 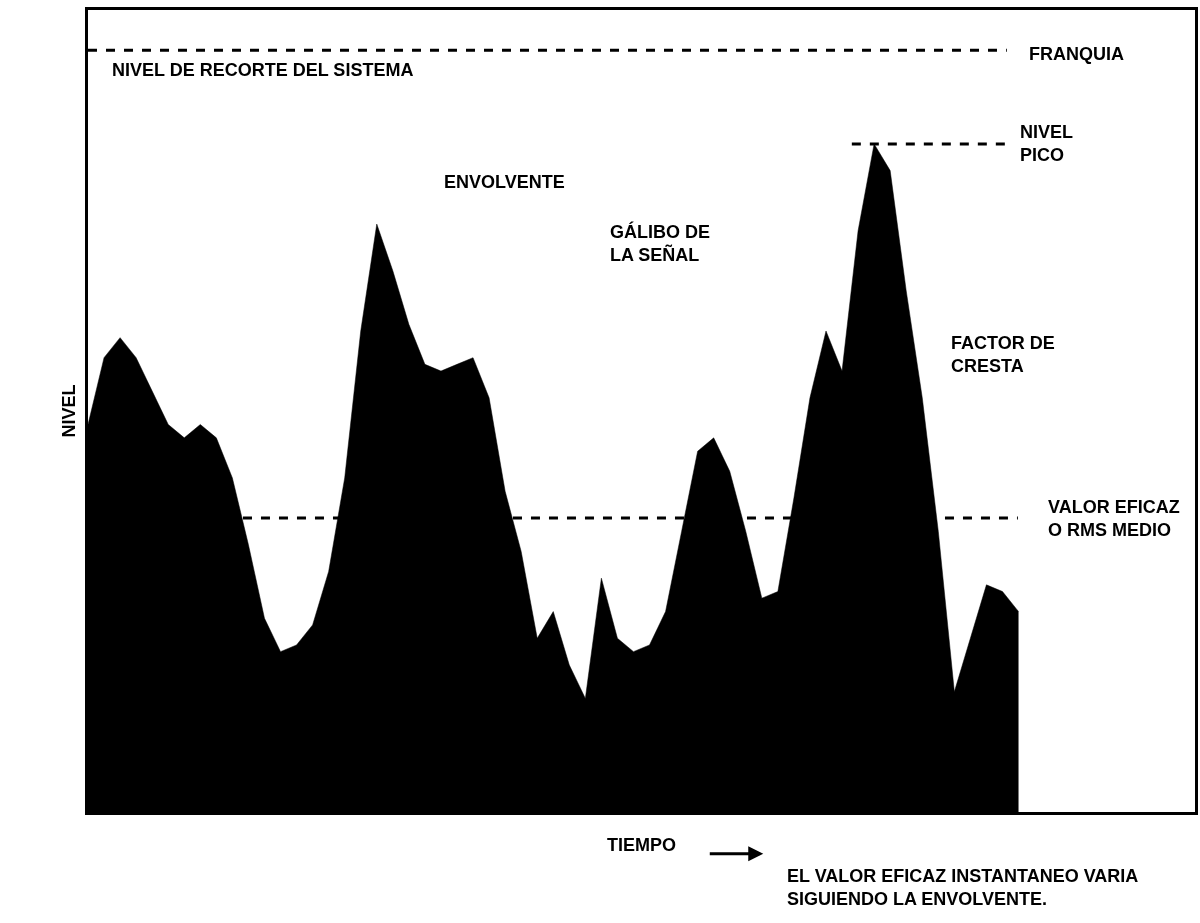 What do you see at coordinates (641, 845) in the screenshot?
I see `x-axis-title: TIEMPO` at bounding box center [641, 845].